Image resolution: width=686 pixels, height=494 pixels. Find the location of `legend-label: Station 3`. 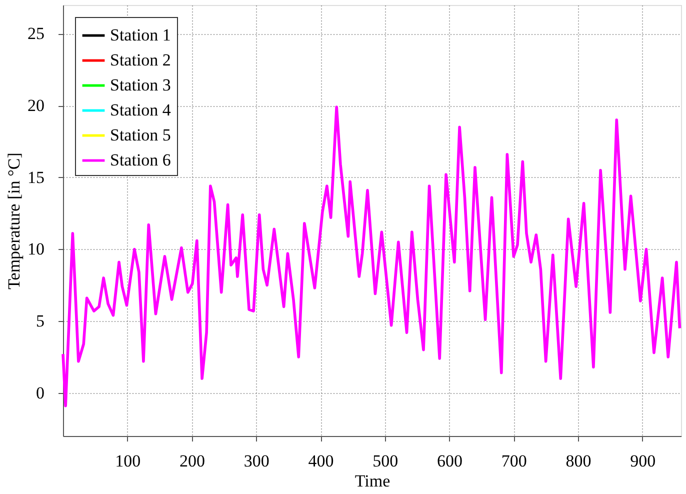

legend-label: Station 3 is located at coordinates (140, 85).